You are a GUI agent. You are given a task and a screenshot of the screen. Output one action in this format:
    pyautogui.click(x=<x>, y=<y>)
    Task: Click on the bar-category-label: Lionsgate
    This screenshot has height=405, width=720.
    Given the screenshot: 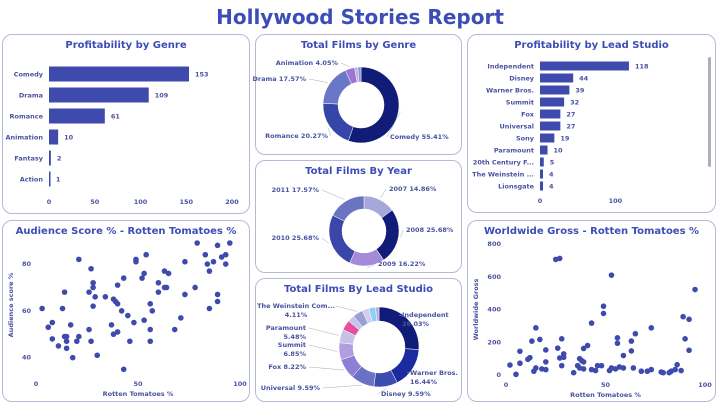 What is the action you would take?
    pyautogui.click(x=516, y=187)
    